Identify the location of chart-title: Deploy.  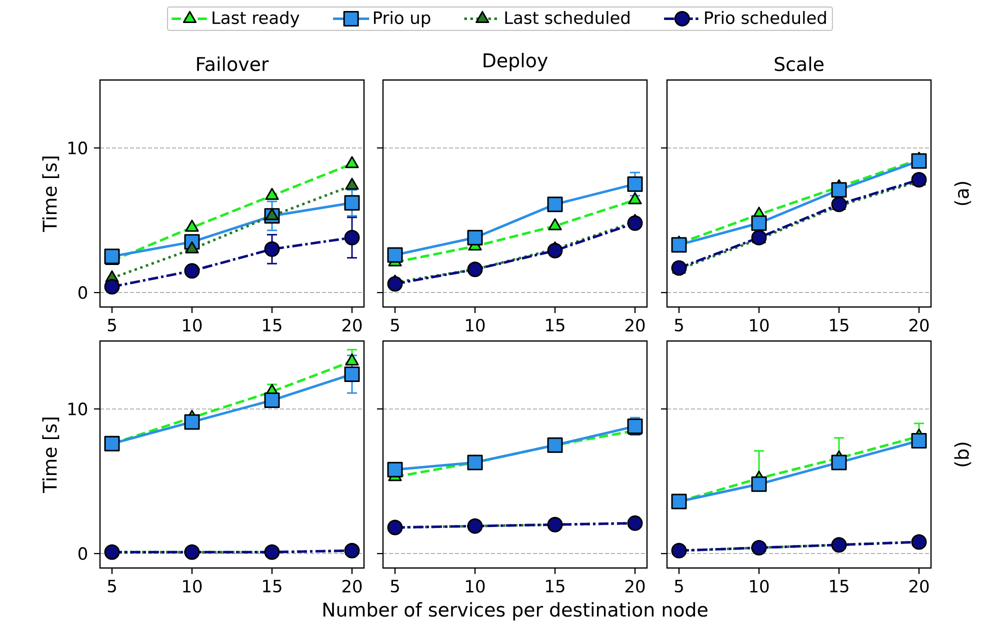
(516, 62).